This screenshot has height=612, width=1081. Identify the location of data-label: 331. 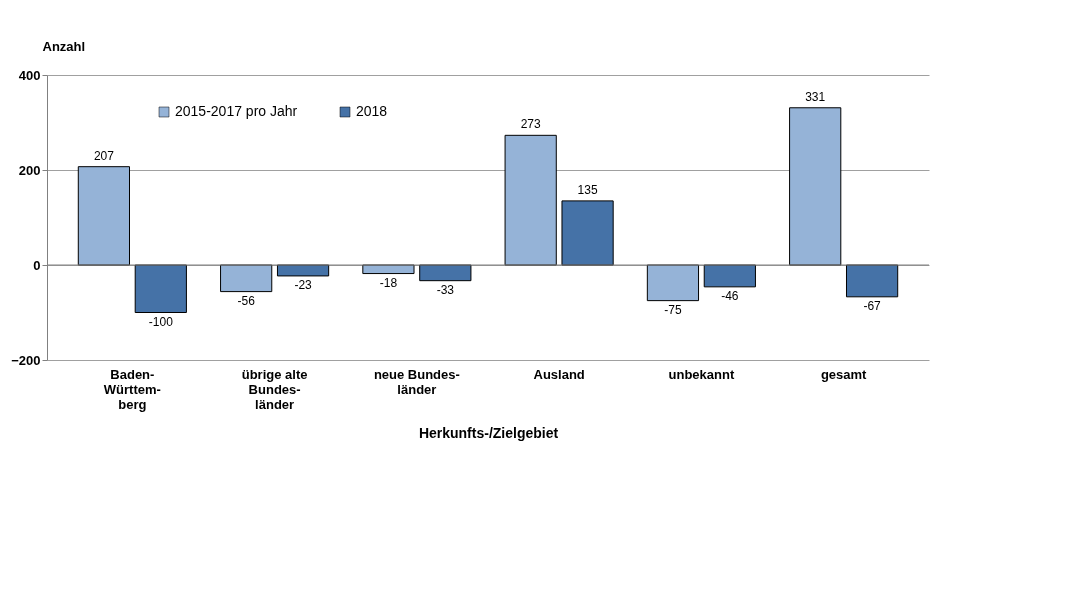
(815, 96).